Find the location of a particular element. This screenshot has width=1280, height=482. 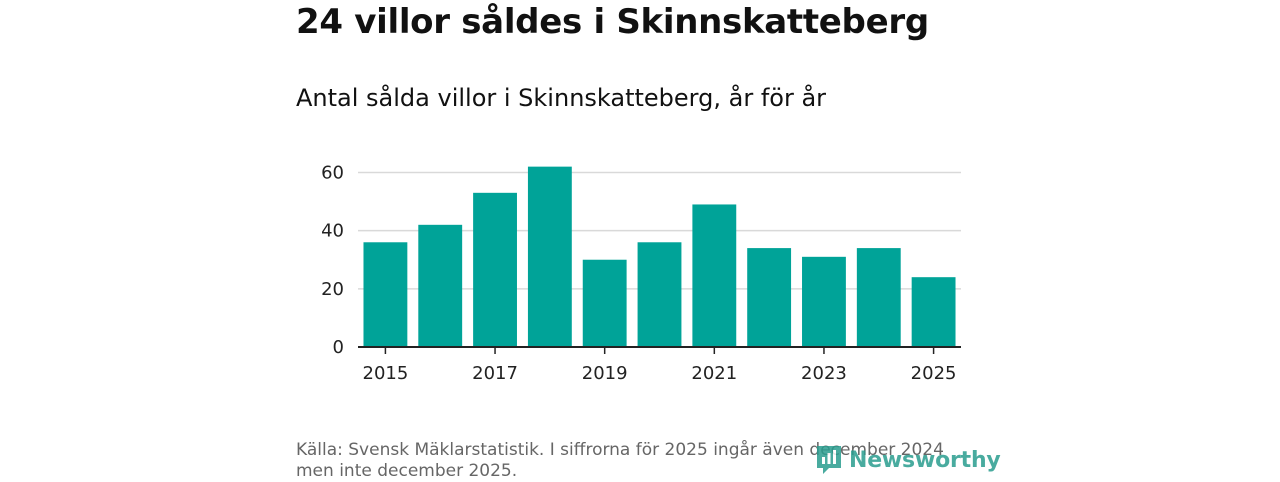

y-tick-label-0: 0 is located at coordinates (338, 347).